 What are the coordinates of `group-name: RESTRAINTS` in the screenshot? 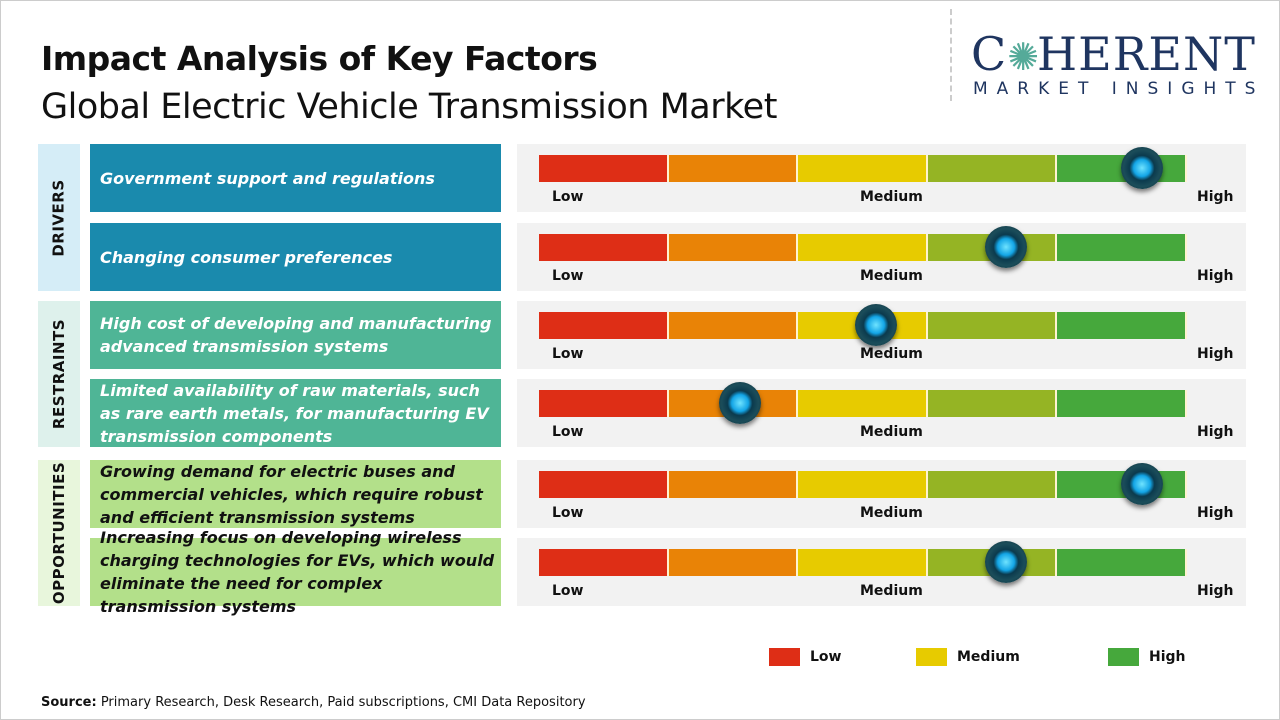 It's located at (59, 374).